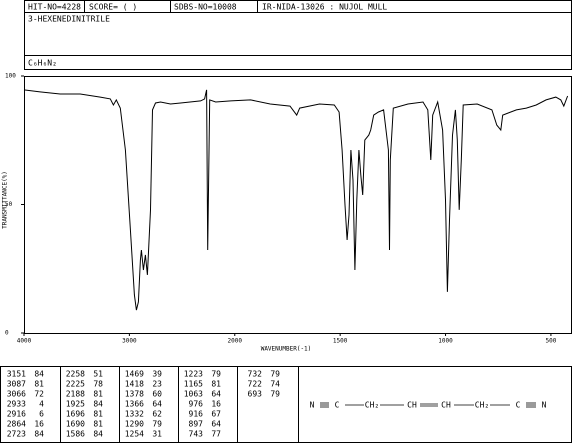 This screenshot has width=572, height=443. Describe the element at coordinates (255, 384) in the screenshot. I see `peak-wavenumber: 722` at that location.